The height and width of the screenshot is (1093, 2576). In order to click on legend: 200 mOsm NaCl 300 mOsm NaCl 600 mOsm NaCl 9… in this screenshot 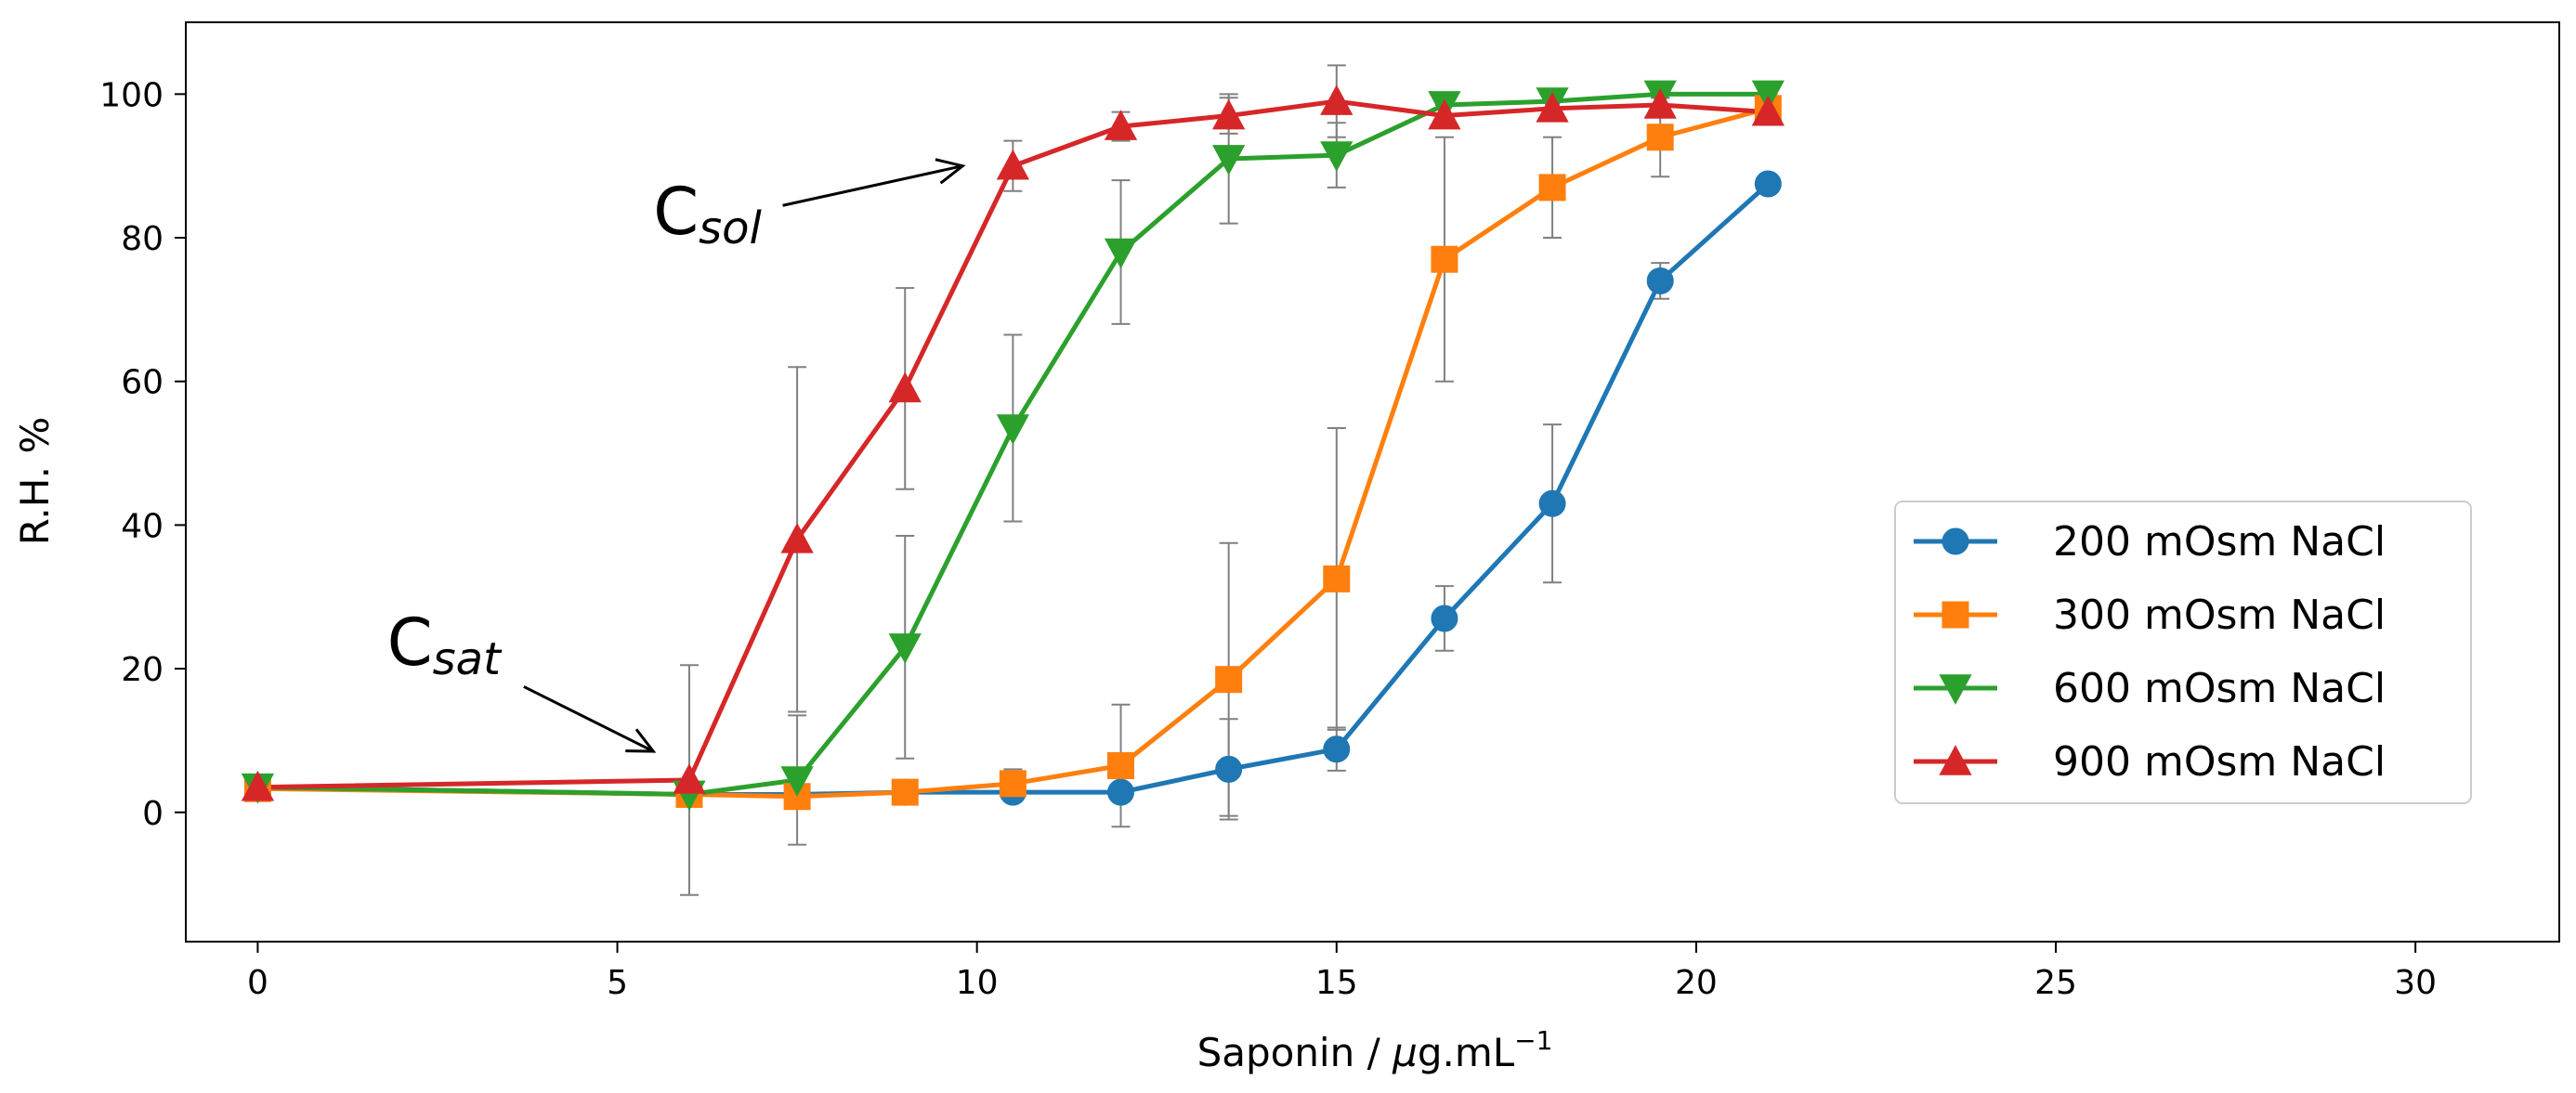, I will do `click(2183, 652)`.